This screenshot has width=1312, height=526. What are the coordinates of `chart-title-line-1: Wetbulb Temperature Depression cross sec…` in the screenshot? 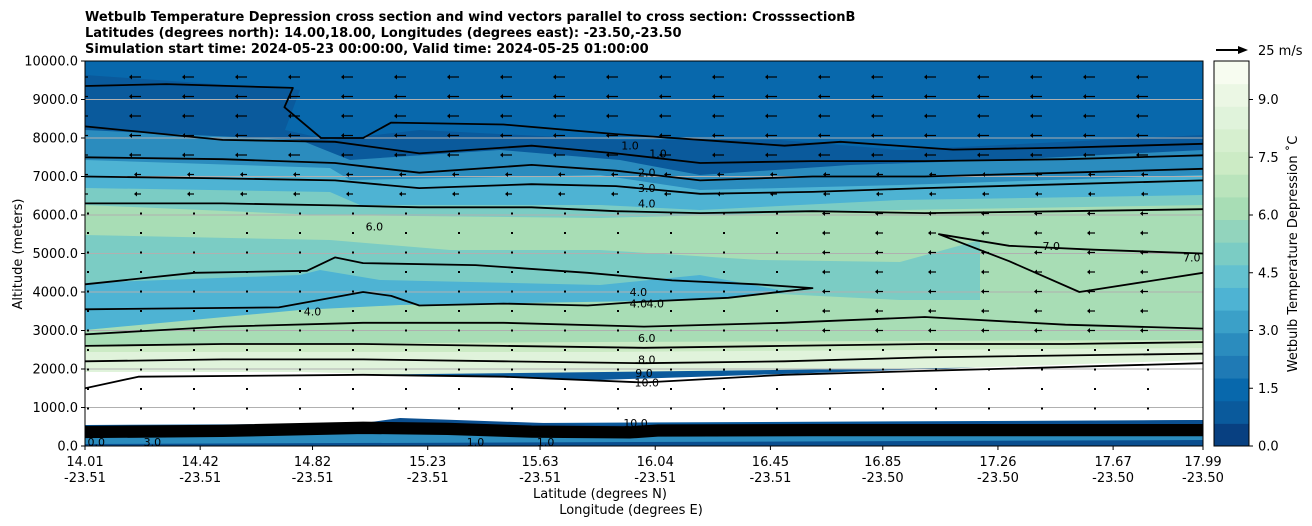 It's located at (470, 17).